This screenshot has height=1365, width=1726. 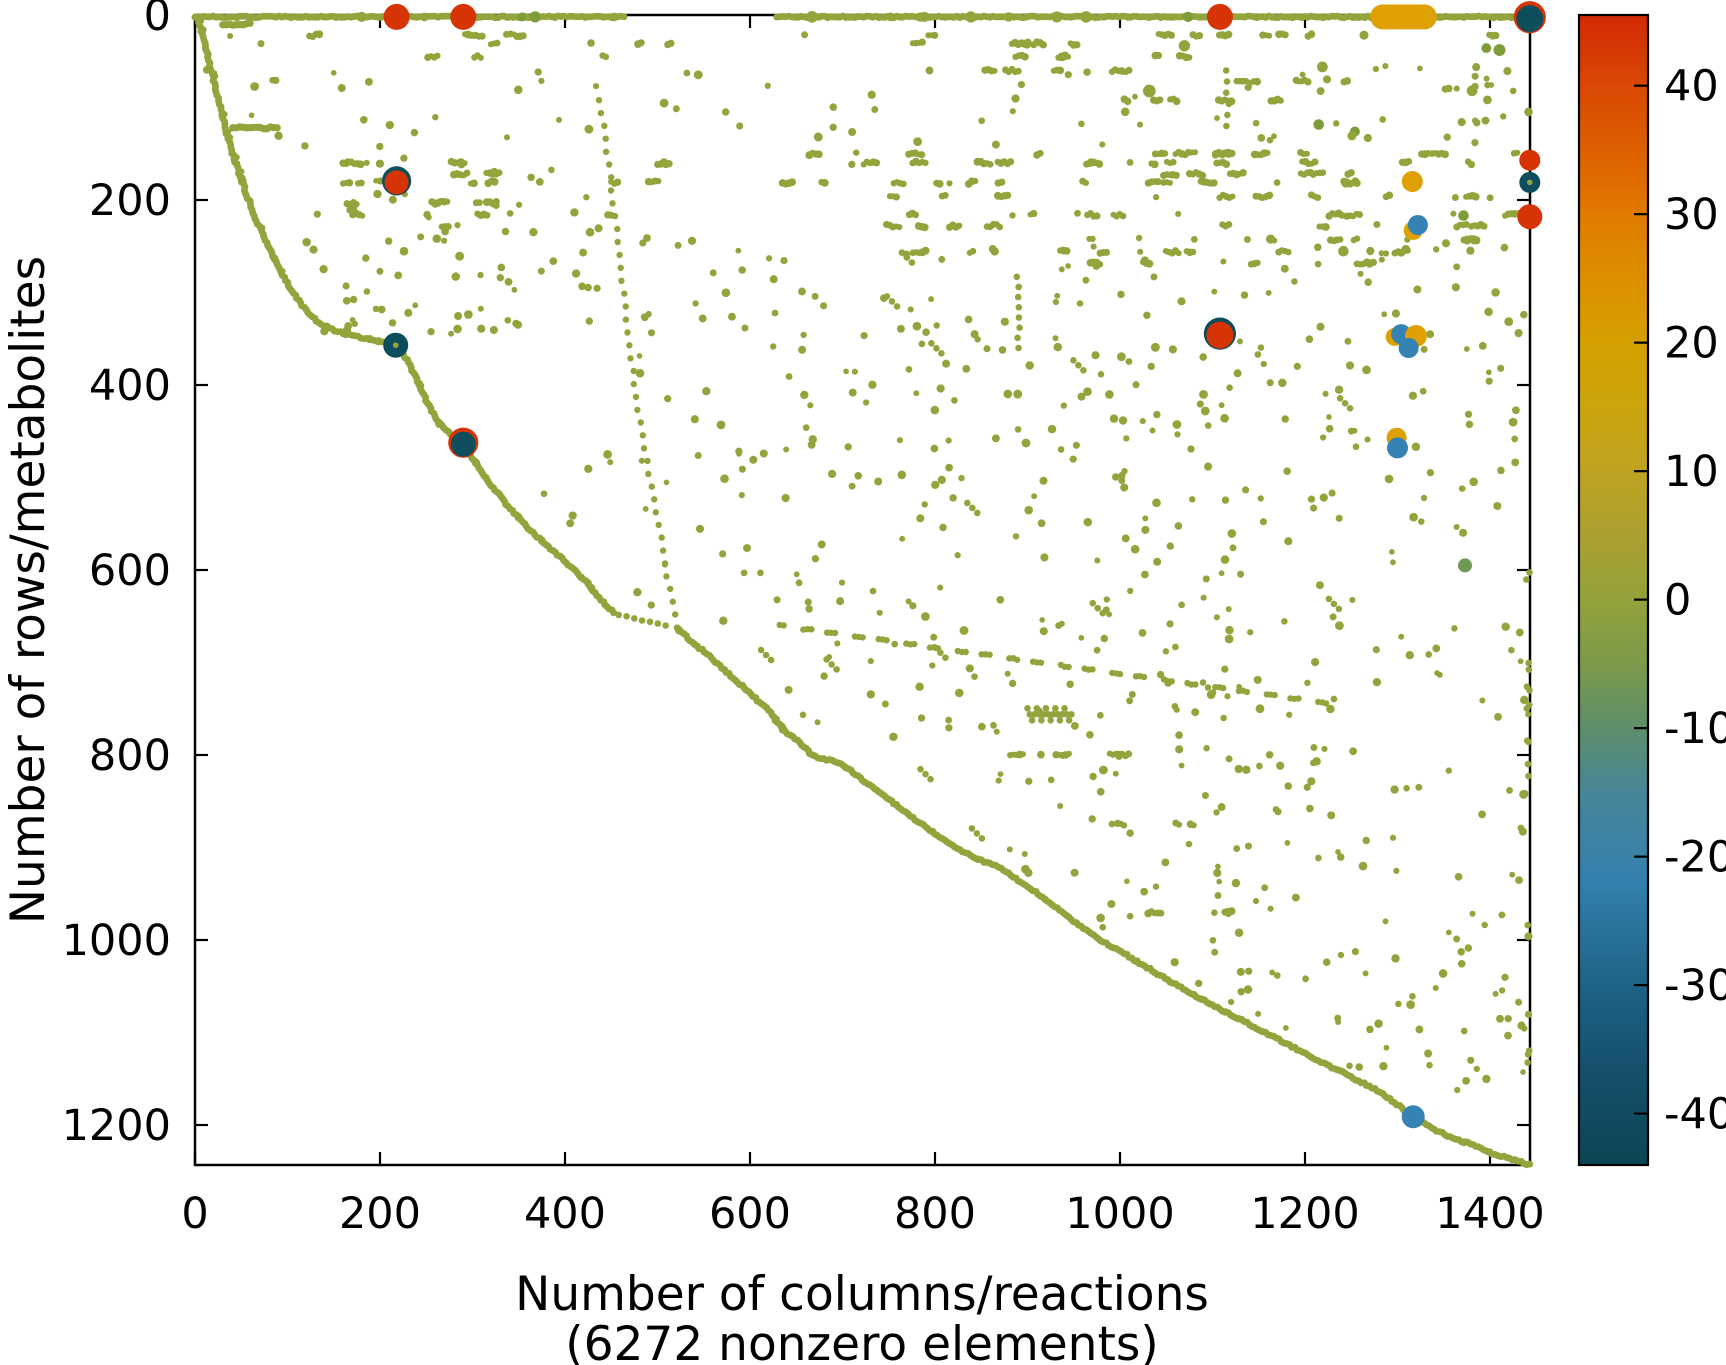 What do you see at coordinates (130, 756) in the screenshot?
I see `y-tick-label: 800` at bounding box center [130, 756].